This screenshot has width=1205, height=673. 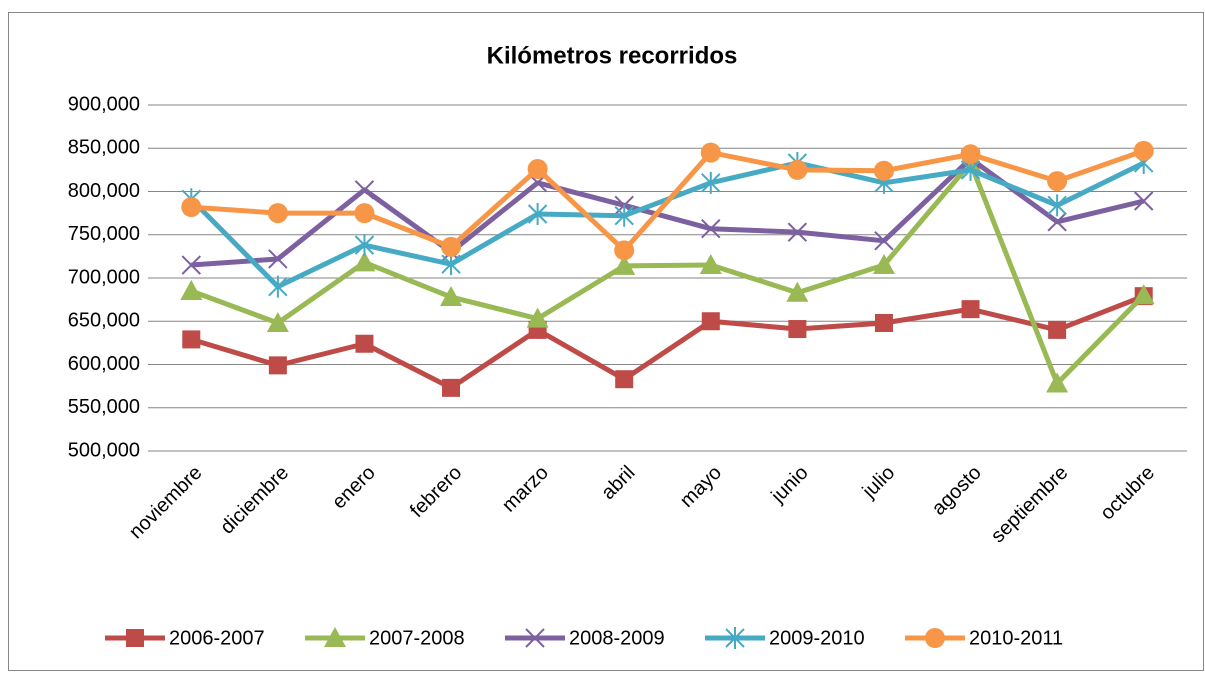 I want to click on y-tick-label: 700,000, so click(x=104, y=277).